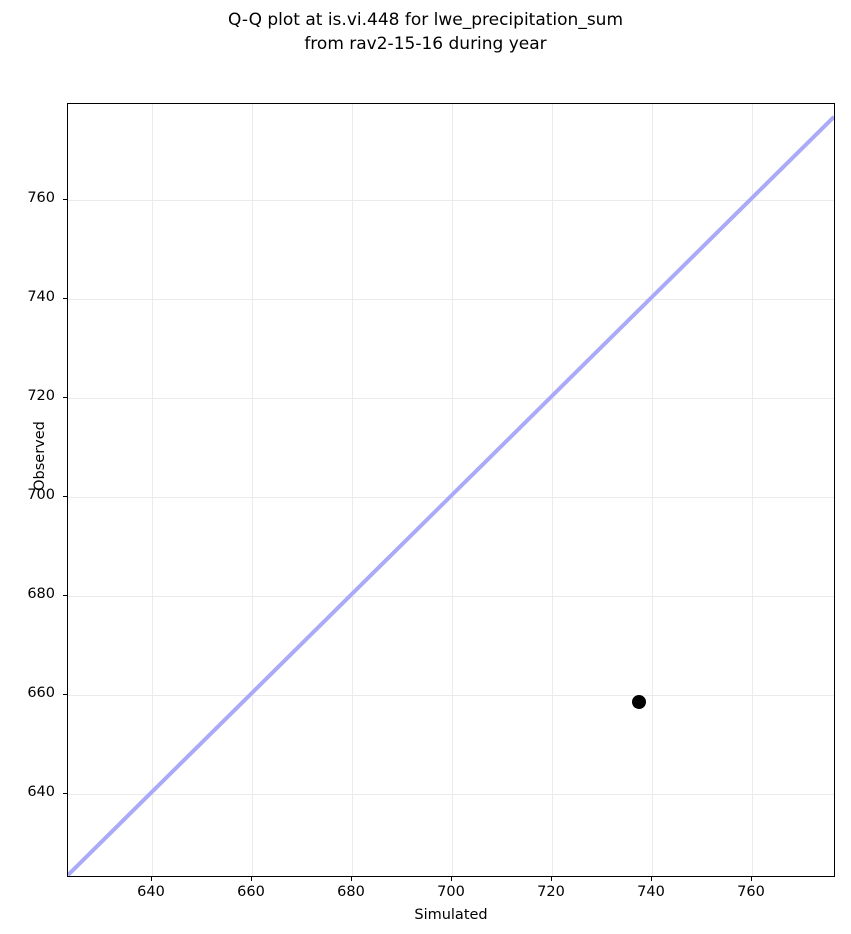 Image resolution: width=851 pixels, height=934 pixels. Describe the element at coordinates (151, 892) in the screenshot. I see `x-tick-label: 640` at that location.